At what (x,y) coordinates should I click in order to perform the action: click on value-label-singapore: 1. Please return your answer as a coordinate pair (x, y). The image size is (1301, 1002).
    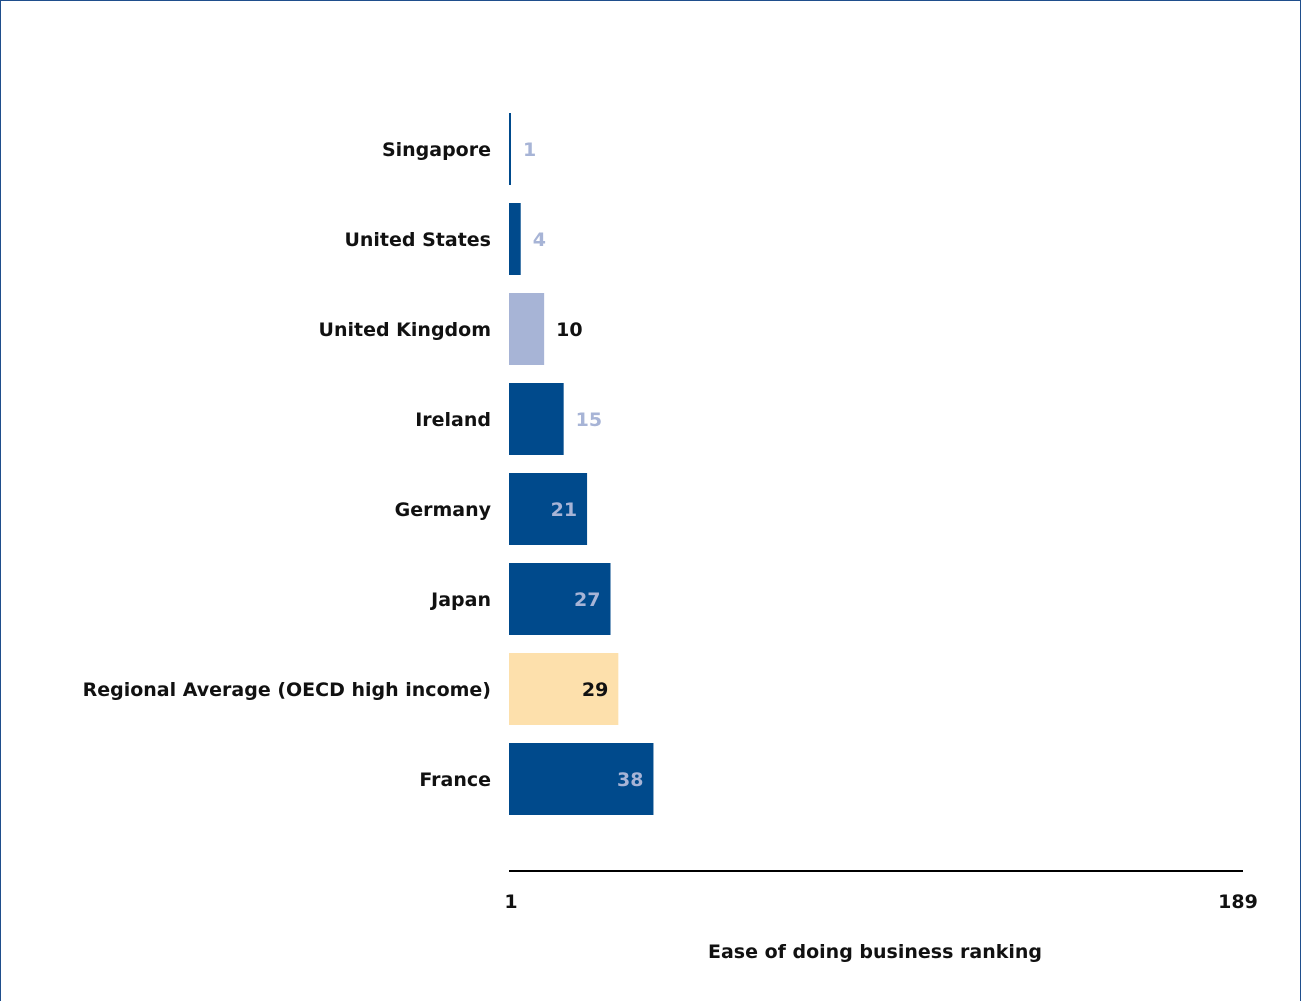
    Looking at the image, I should click on (529, 150).